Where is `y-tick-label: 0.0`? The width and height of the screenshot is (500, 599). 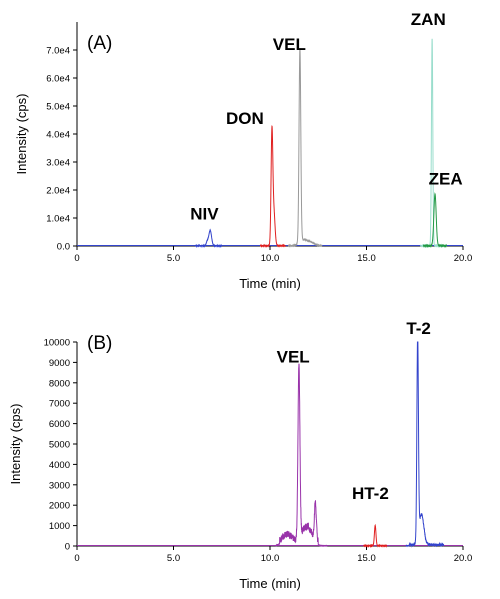 y-tick-label: 0.0 is located at coordinates (63, 247).